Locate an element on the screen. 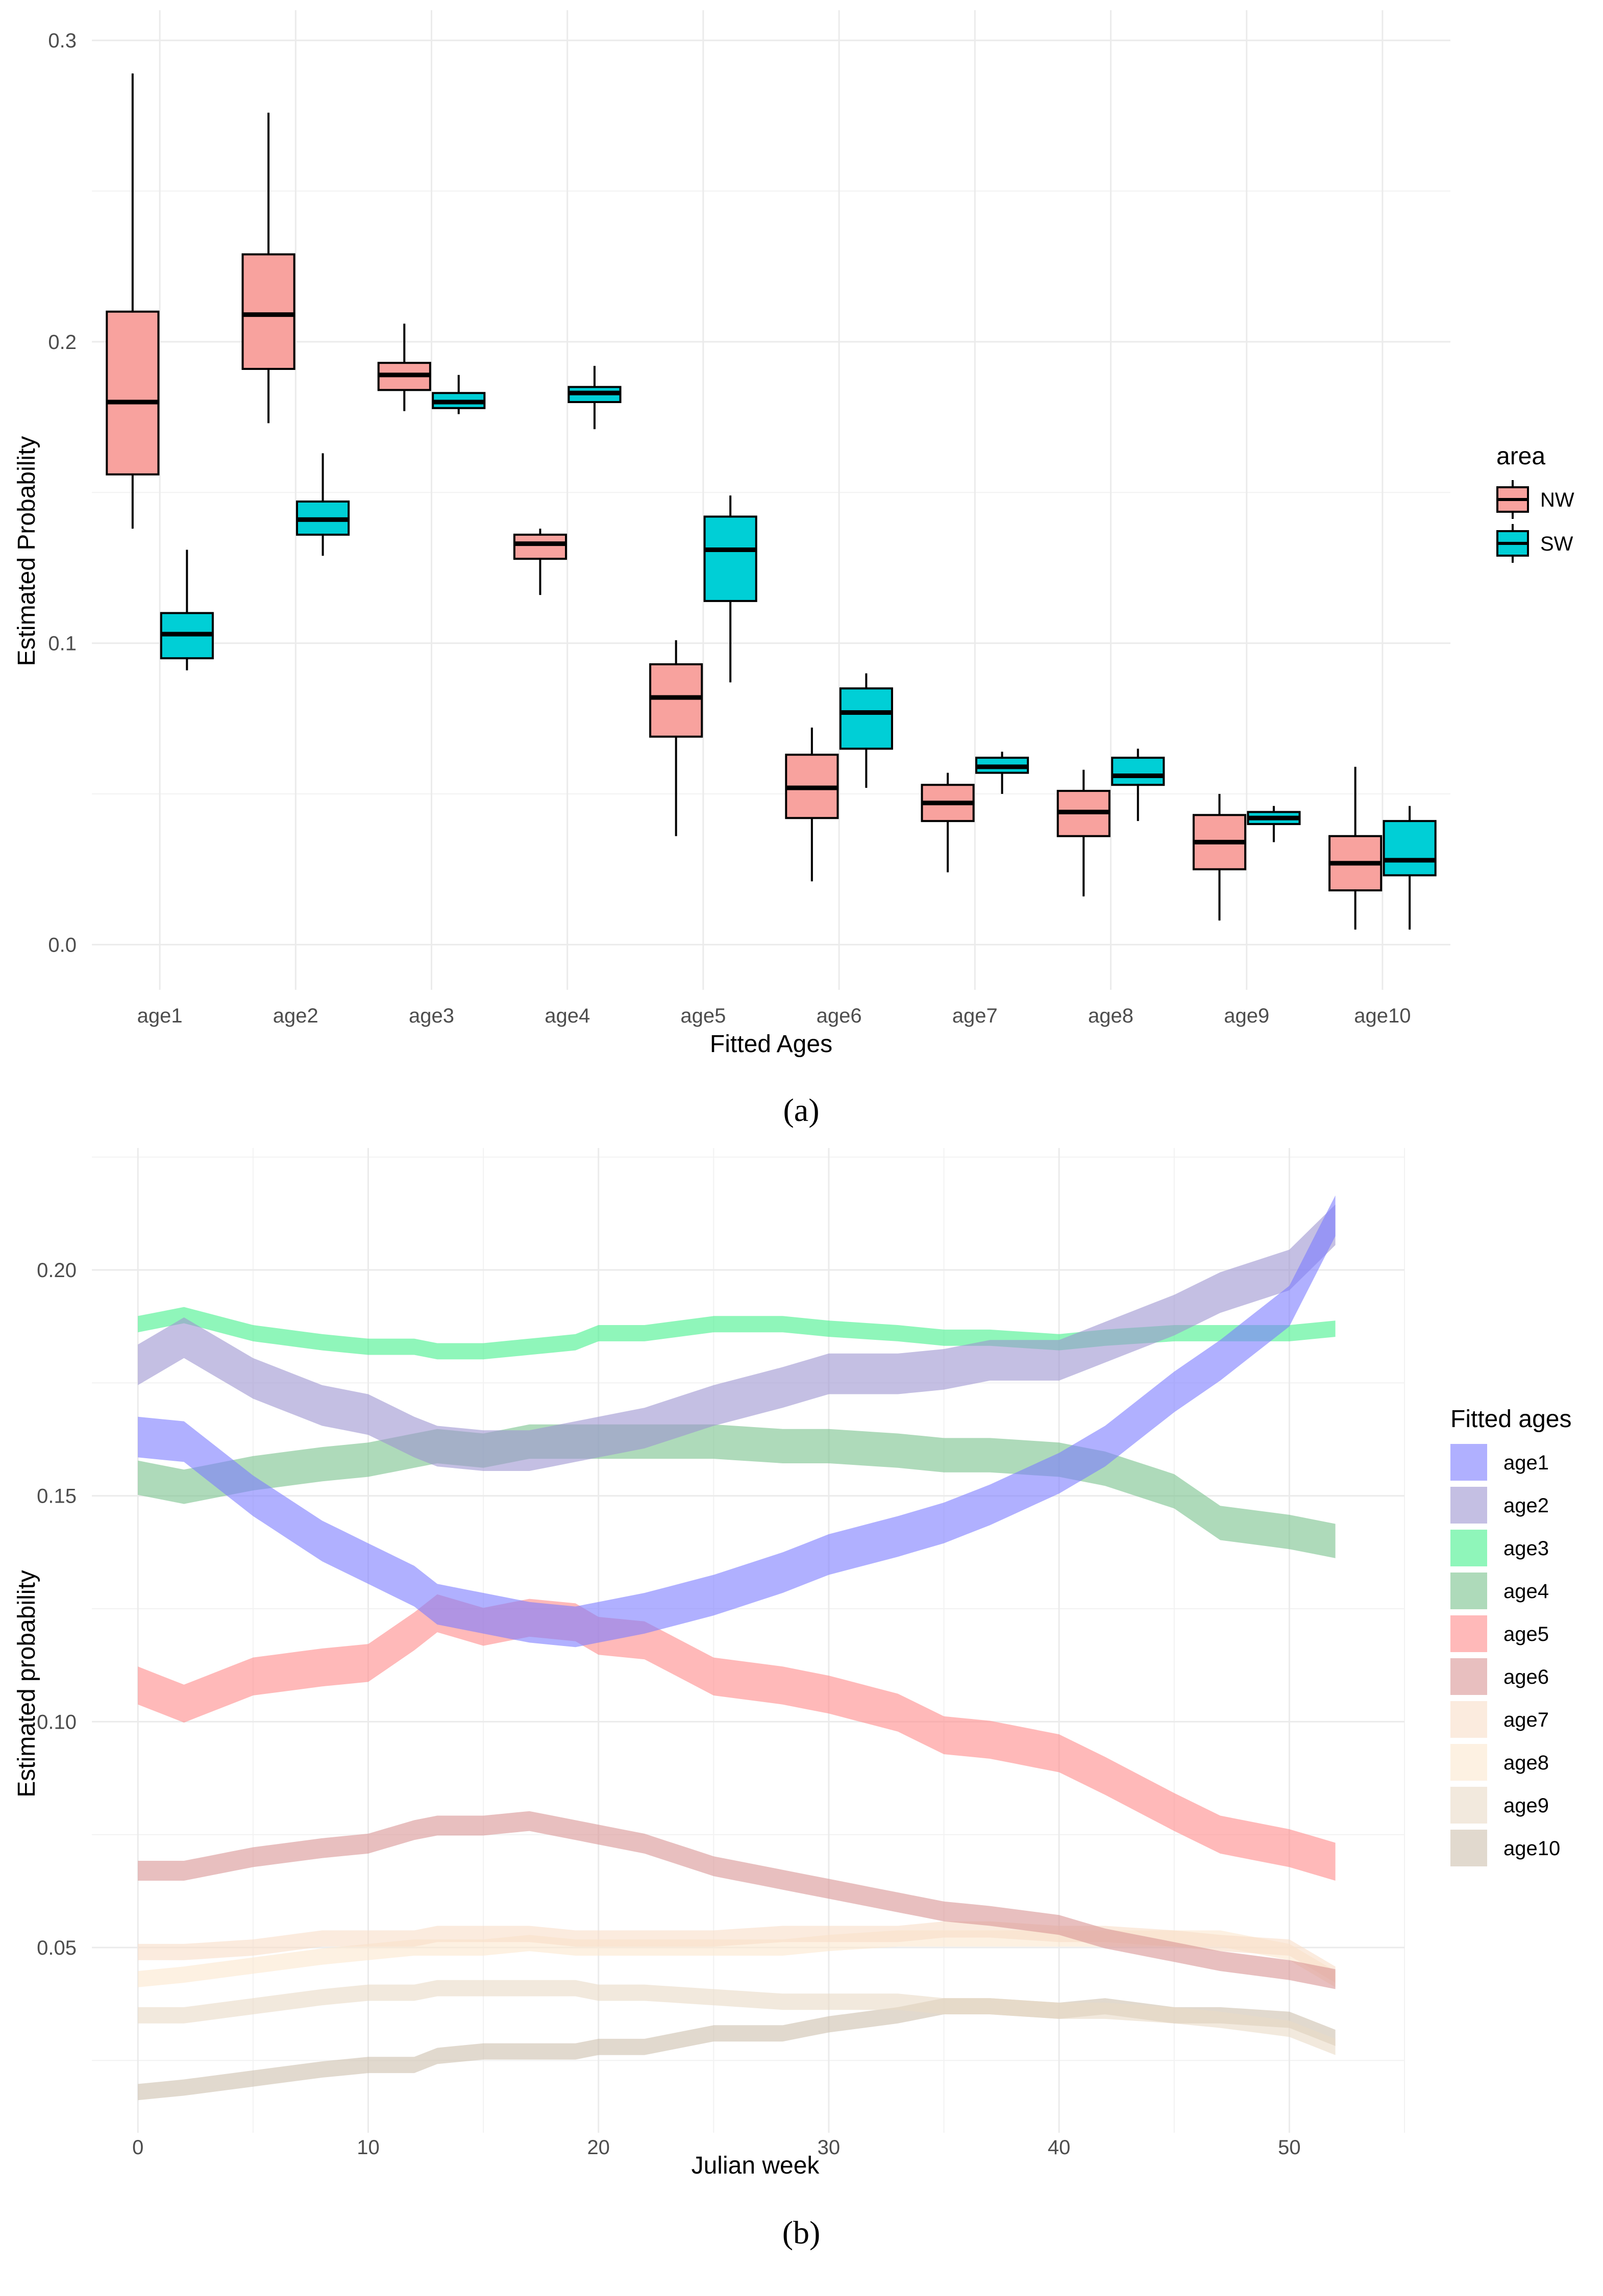  panel-a-y-axis-title: Estimated Probability is located at coordinates (26, 551).